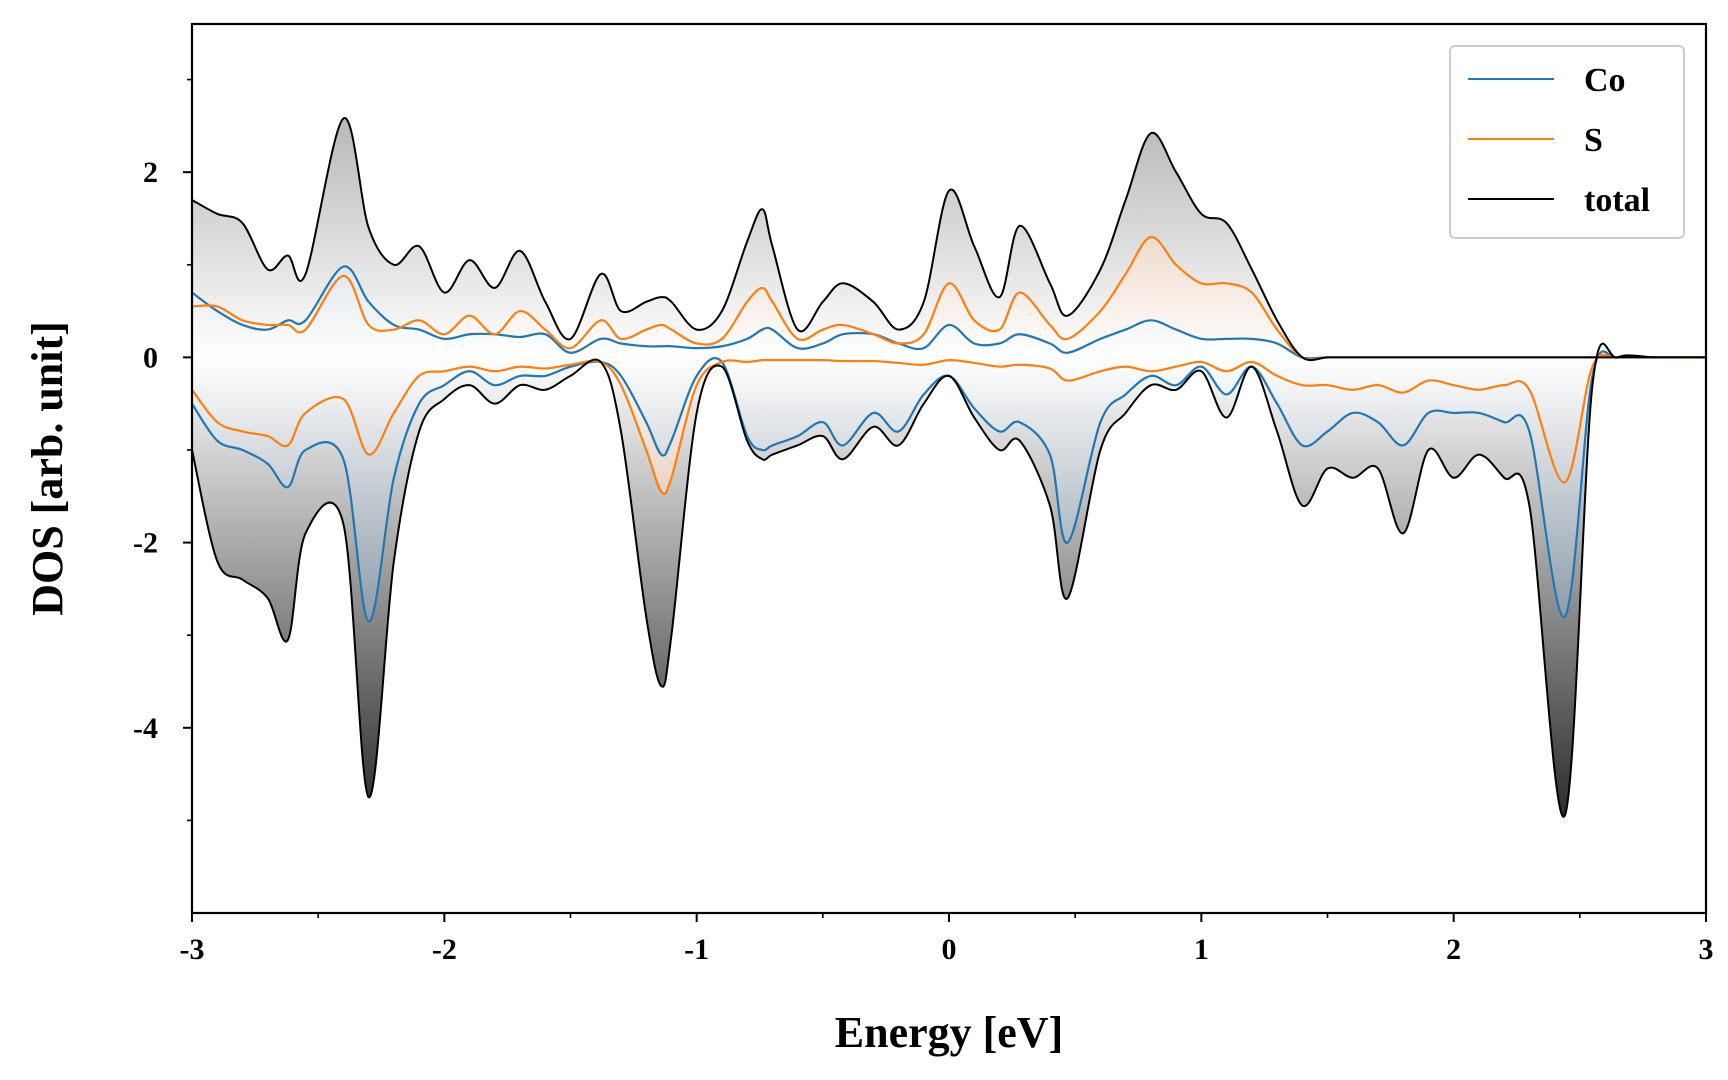 This screenshot has width=1728, height=1080. I want to click on legend-label-s: S, so click(1593, 140).